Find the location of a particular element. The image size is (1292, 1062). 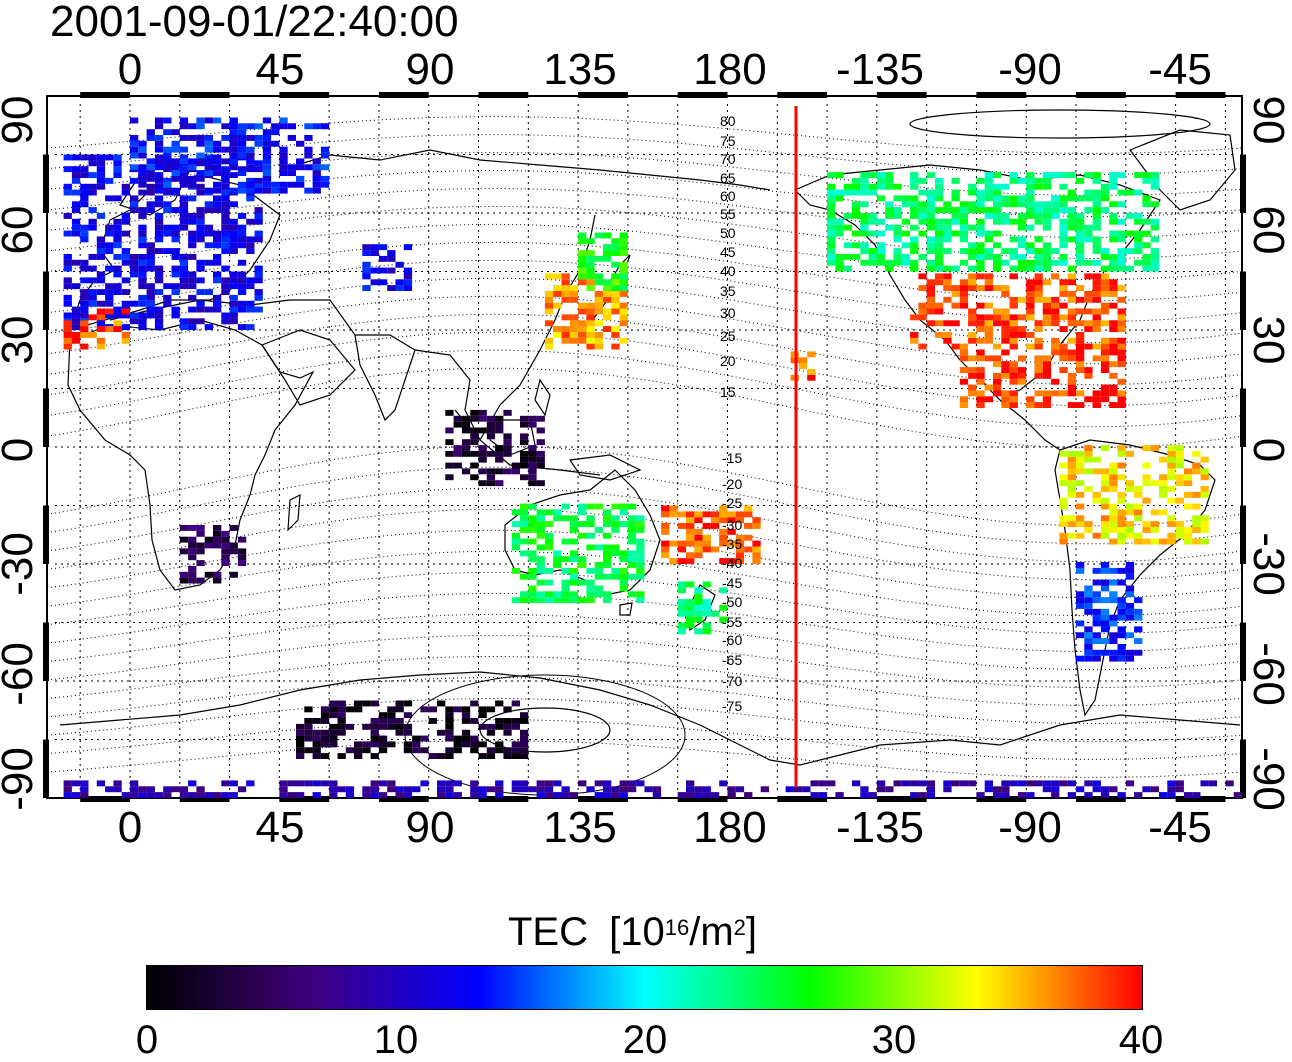

mag-lat-contour is located at coordinates (644, 486).